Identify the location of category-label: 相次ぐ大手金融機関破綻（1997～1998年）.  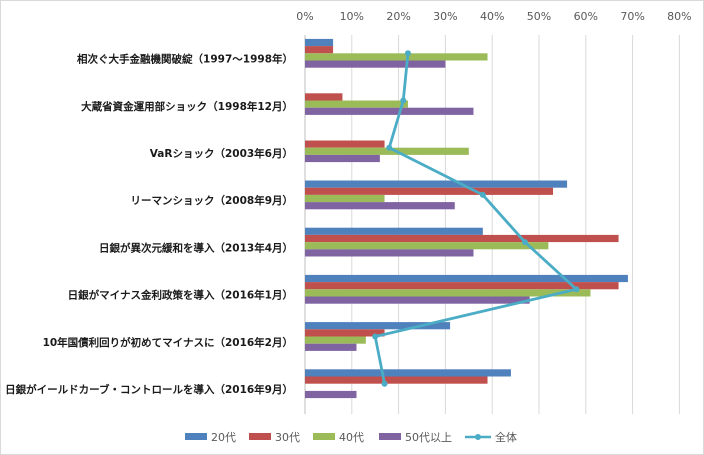
(185, 59).